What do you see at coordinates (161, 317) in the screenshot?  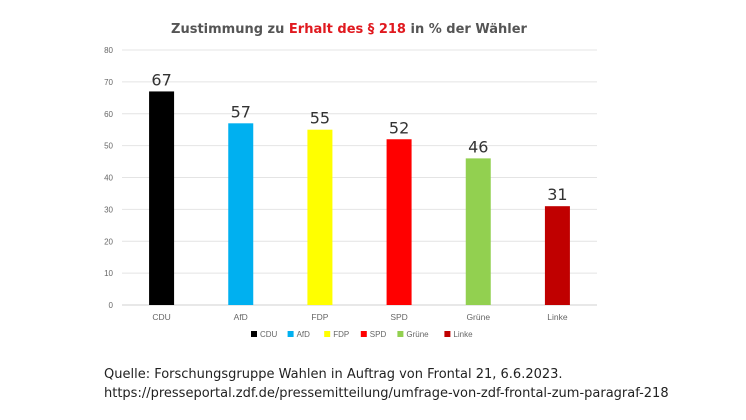 I see `x-tick-label: CDU` at bounding box center [161, 317].